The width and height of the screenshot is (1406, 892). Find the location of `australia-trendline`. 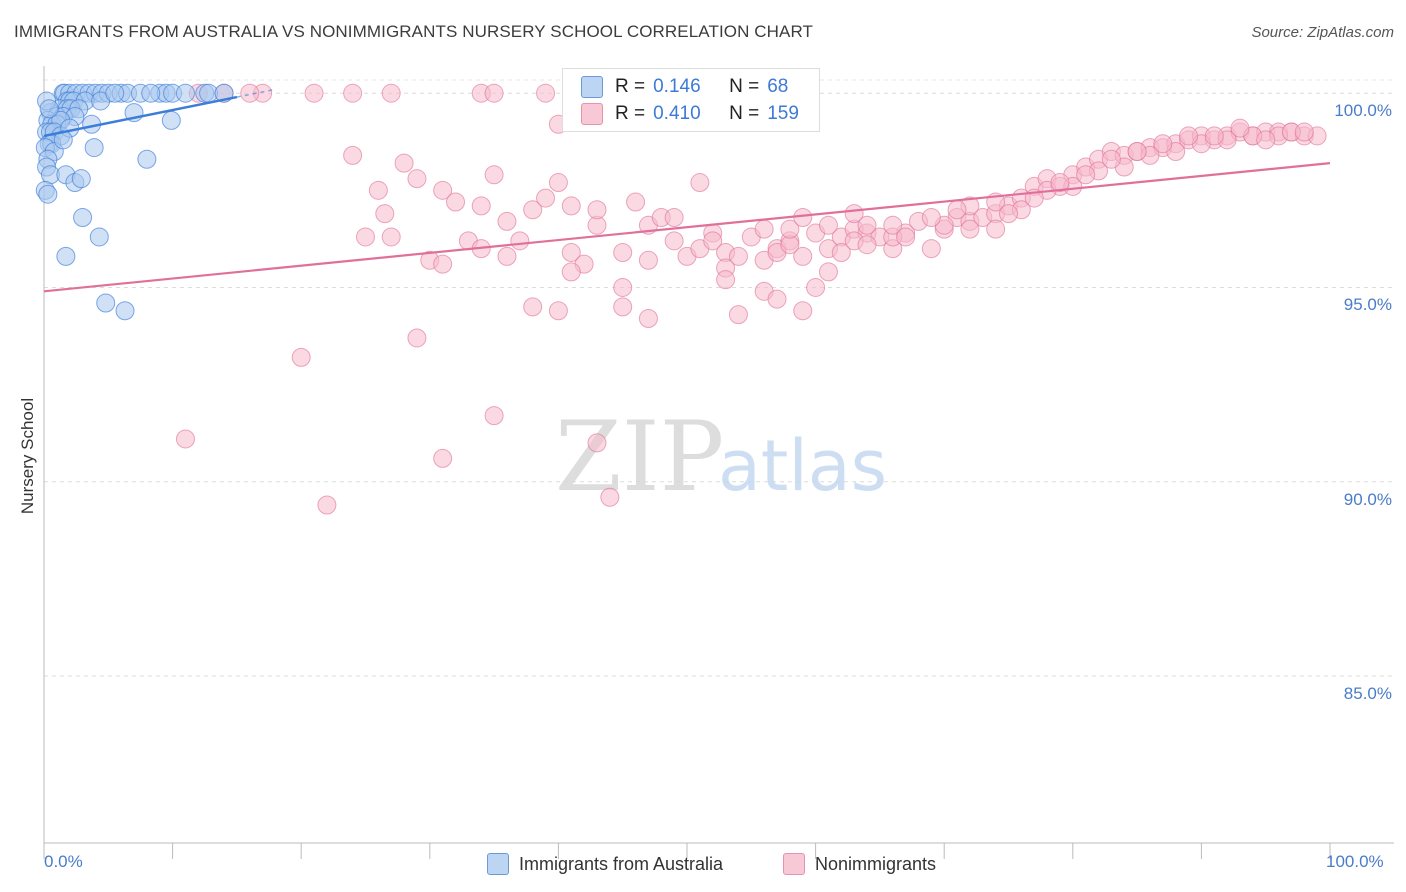

australia-trendline is located at coordinates (140, 116).